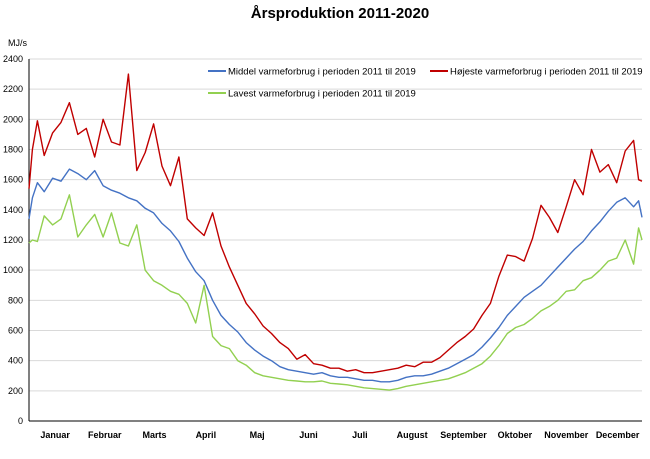 Image resolution: width=650 pixels, height=459 pixels. Describe the element at coordinates (20, 421) in the screenshot. I see `y-tick-label: 0` at that location.